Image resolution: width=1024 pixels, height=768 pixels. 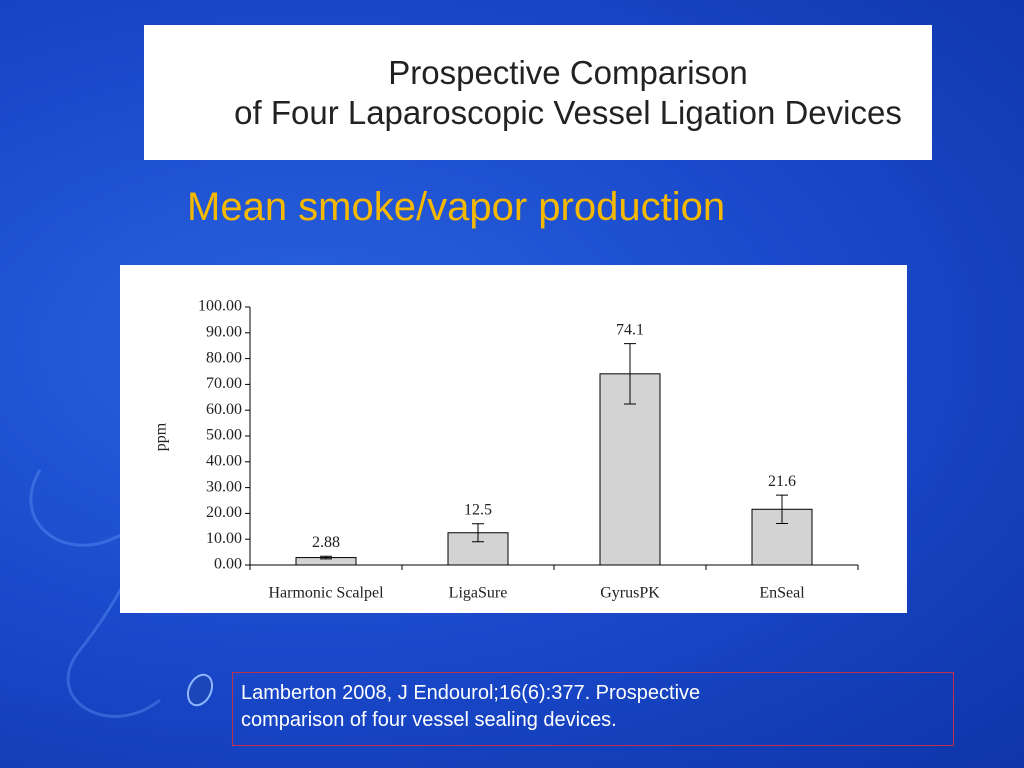 What do you see at coordinates (478, 509) in the screenshot?
I see `value-label: 12.5` at bounding box center [478, 509].